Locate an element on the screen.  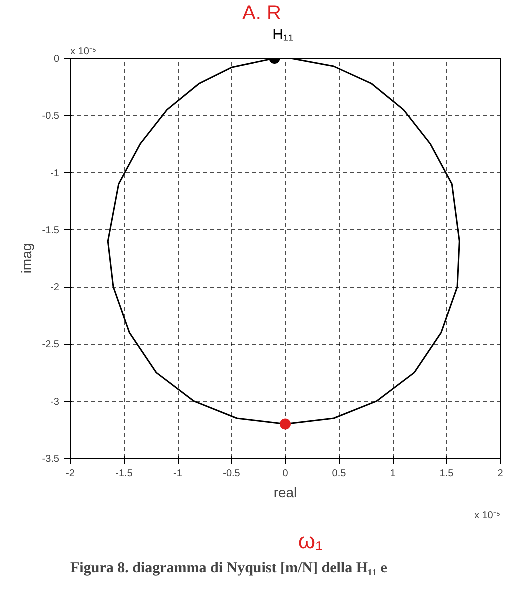
x-tick-label: -2 is located at coordinates (71, 474).